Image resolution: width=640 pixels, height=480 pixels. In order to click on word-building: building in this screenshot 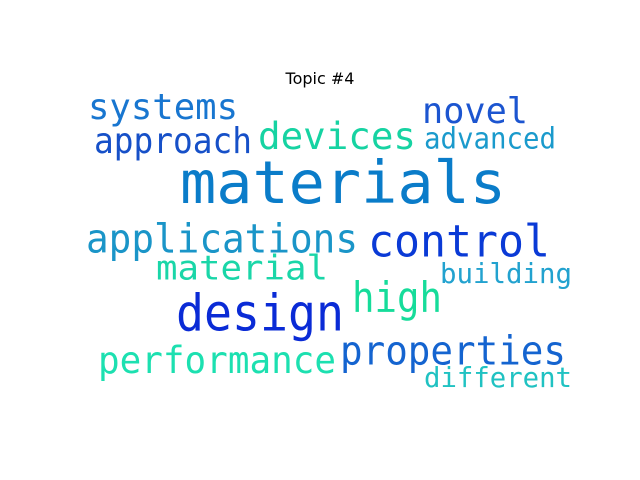, I will do `click(506, 274)`.